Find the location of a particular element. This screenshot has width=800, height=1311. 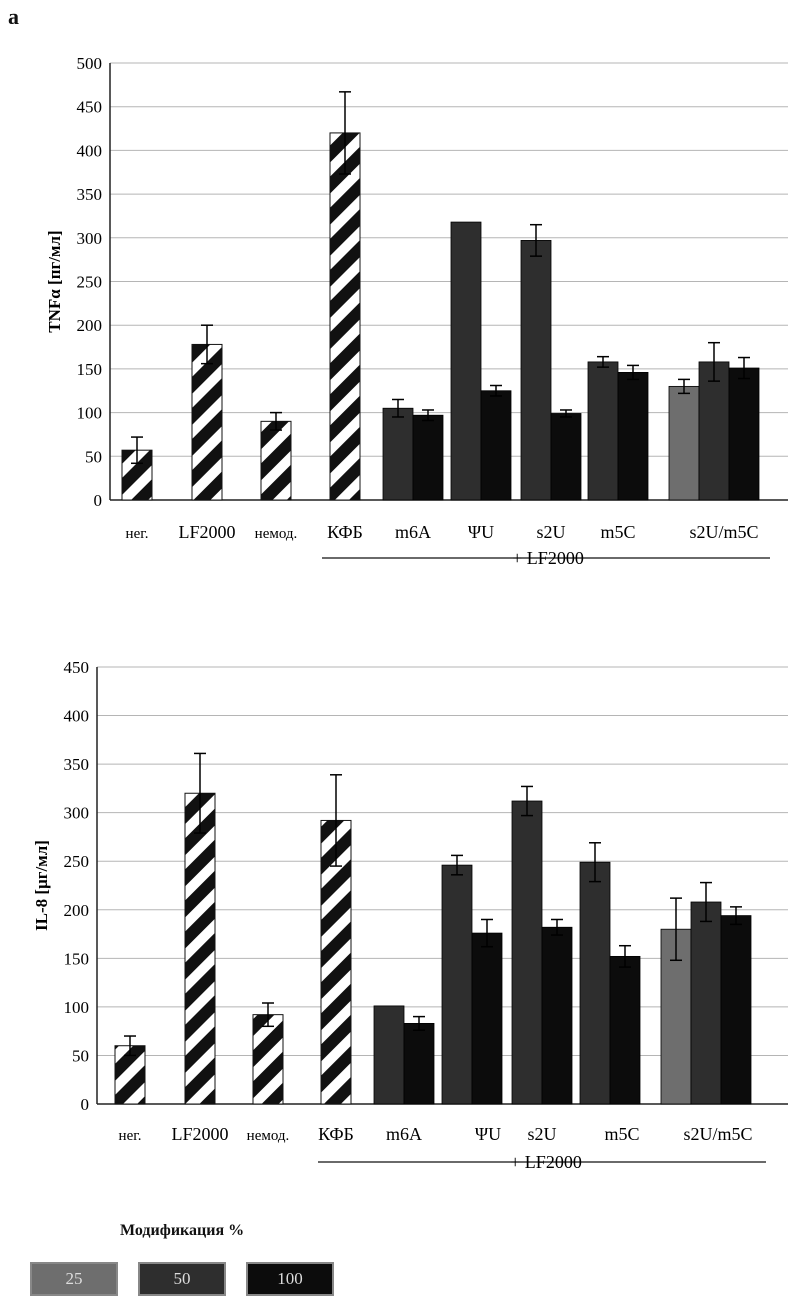

legend-label-25: 25 is located at coordinates (74, 1279).